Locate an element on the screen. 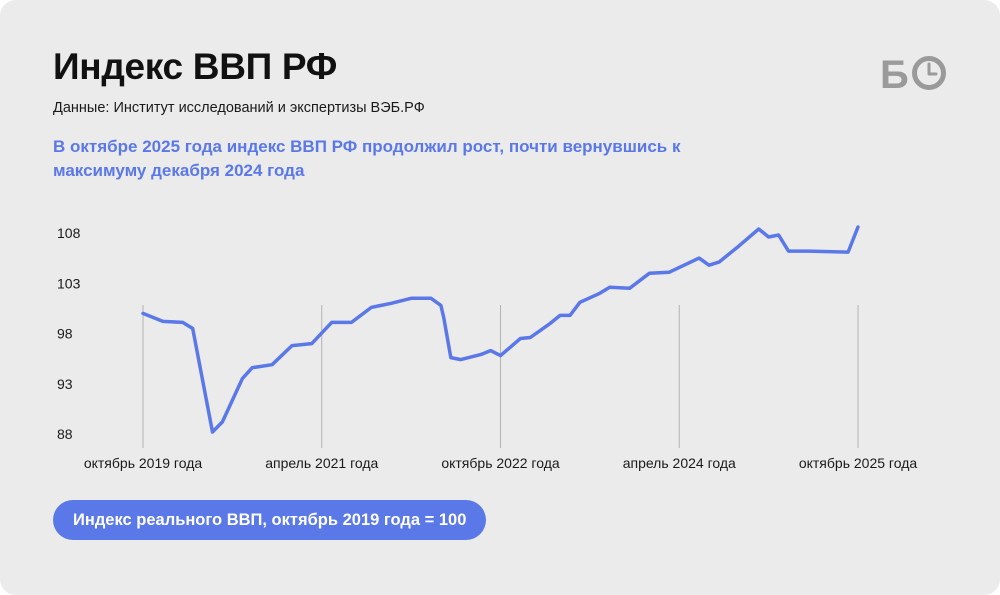 This screenshot has height=595, width=1000. x-tick-label: октябрь 2025 года is located at coordinates (858, 463).